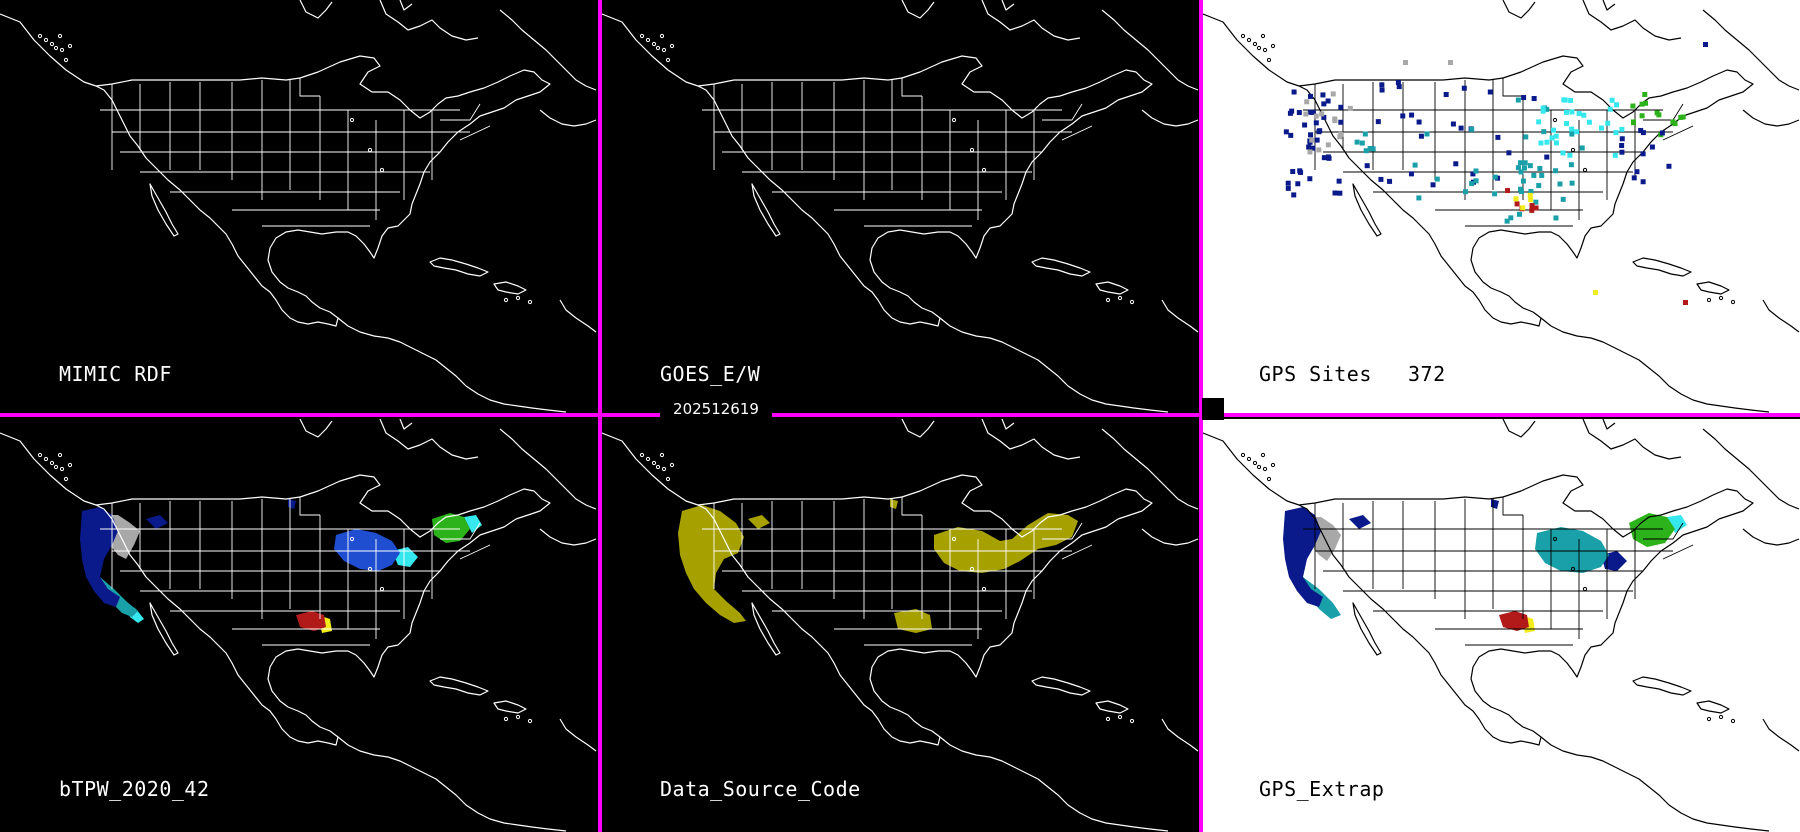  What do you see at coordinates (1322, 789) in the screenshot?
I see `panel-title-gps-extrap: GPS_Extrap` at bounding box center [1322, 789].